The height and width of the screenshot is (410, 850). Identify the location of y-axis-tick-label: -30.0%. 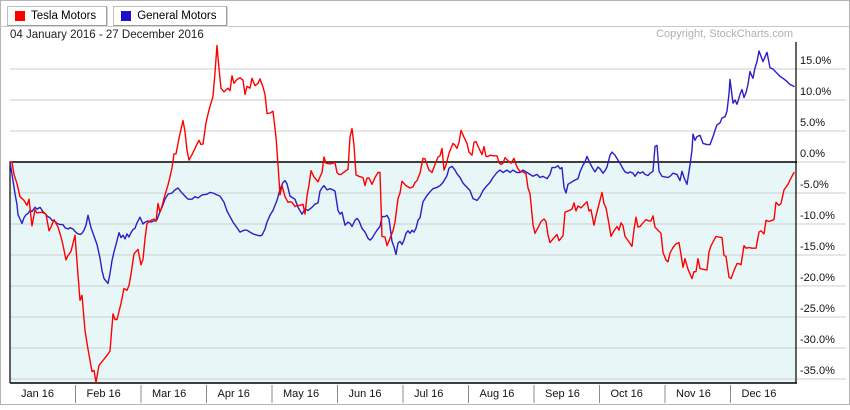
(817, 340).